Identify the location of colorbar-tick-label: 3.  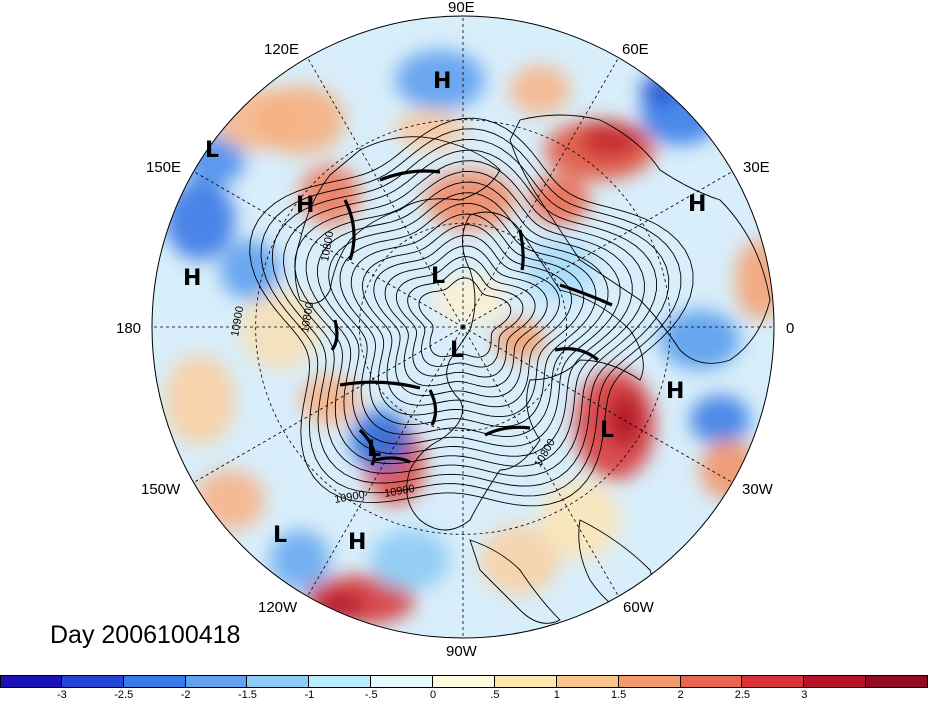
(804, 695).